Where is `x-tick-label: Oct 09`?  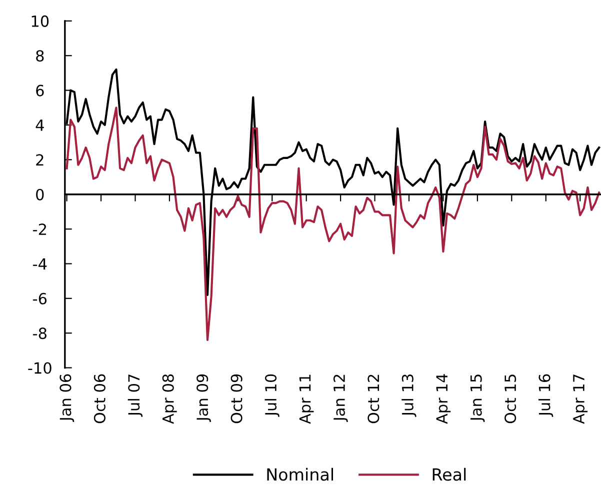
x-tick-label: Oct 09 is located at coordinates (236, 399).